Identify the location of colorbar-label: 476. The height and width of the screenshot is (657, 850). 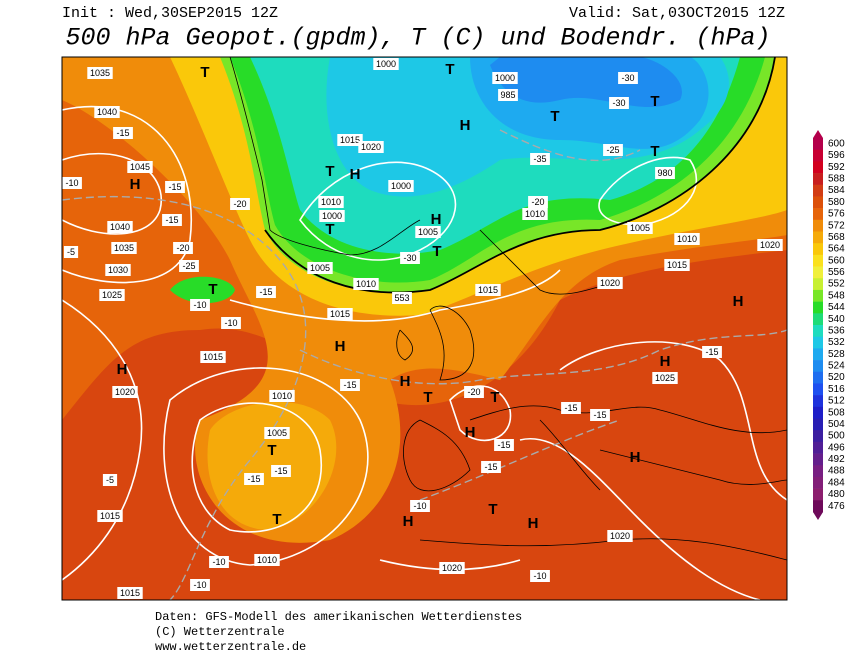
(836, 506).